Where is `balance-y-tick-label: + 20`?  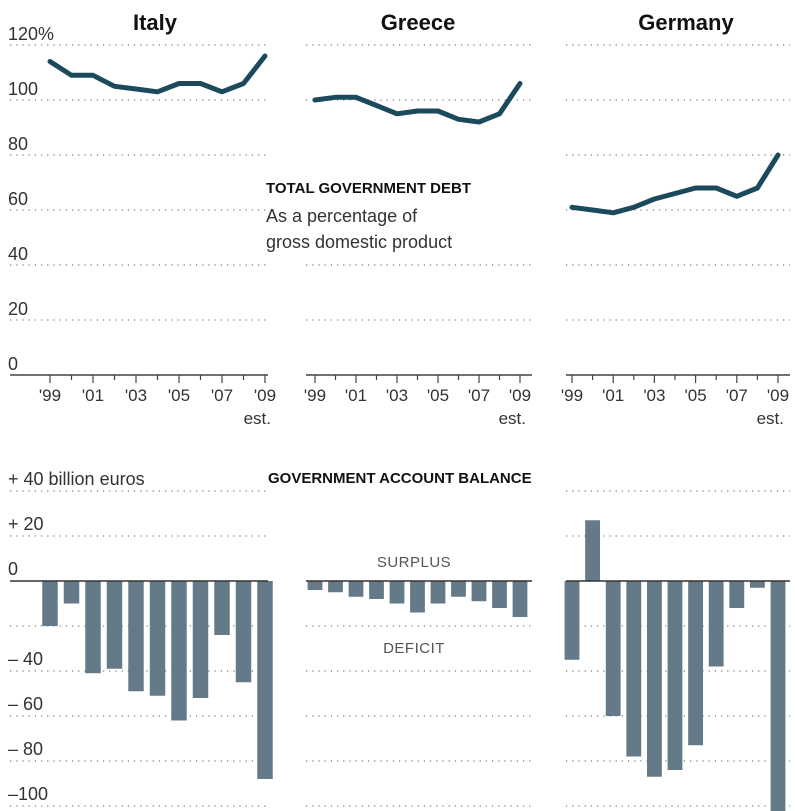 balance-y-tick-label: + 20 is located at coordinates (26, 524).